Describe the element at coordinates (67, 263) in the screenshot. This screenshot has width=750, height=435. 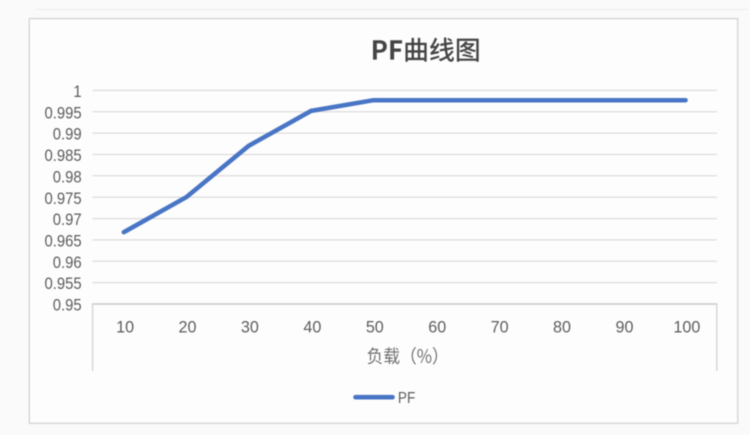
I see `svg-text: 0.96` at that location.